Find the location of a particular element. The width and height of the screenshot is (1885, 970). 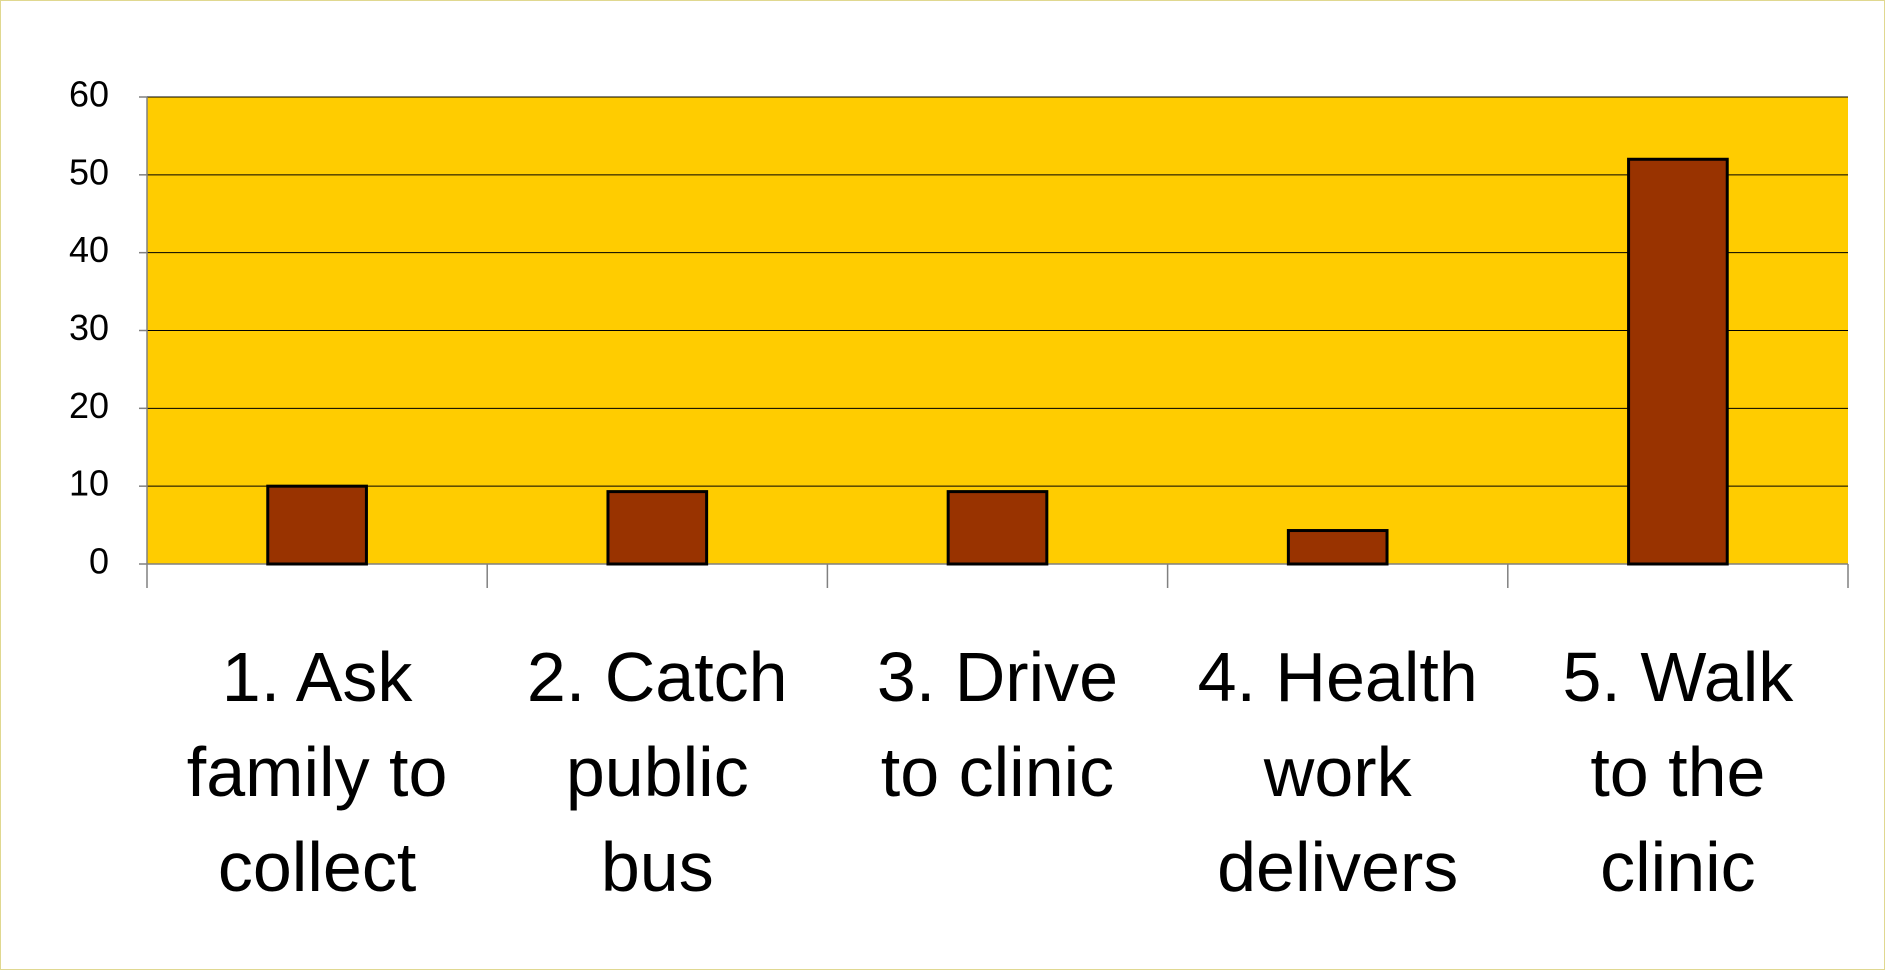

y-tick-label: 40 is located at coordinates (89, 249).